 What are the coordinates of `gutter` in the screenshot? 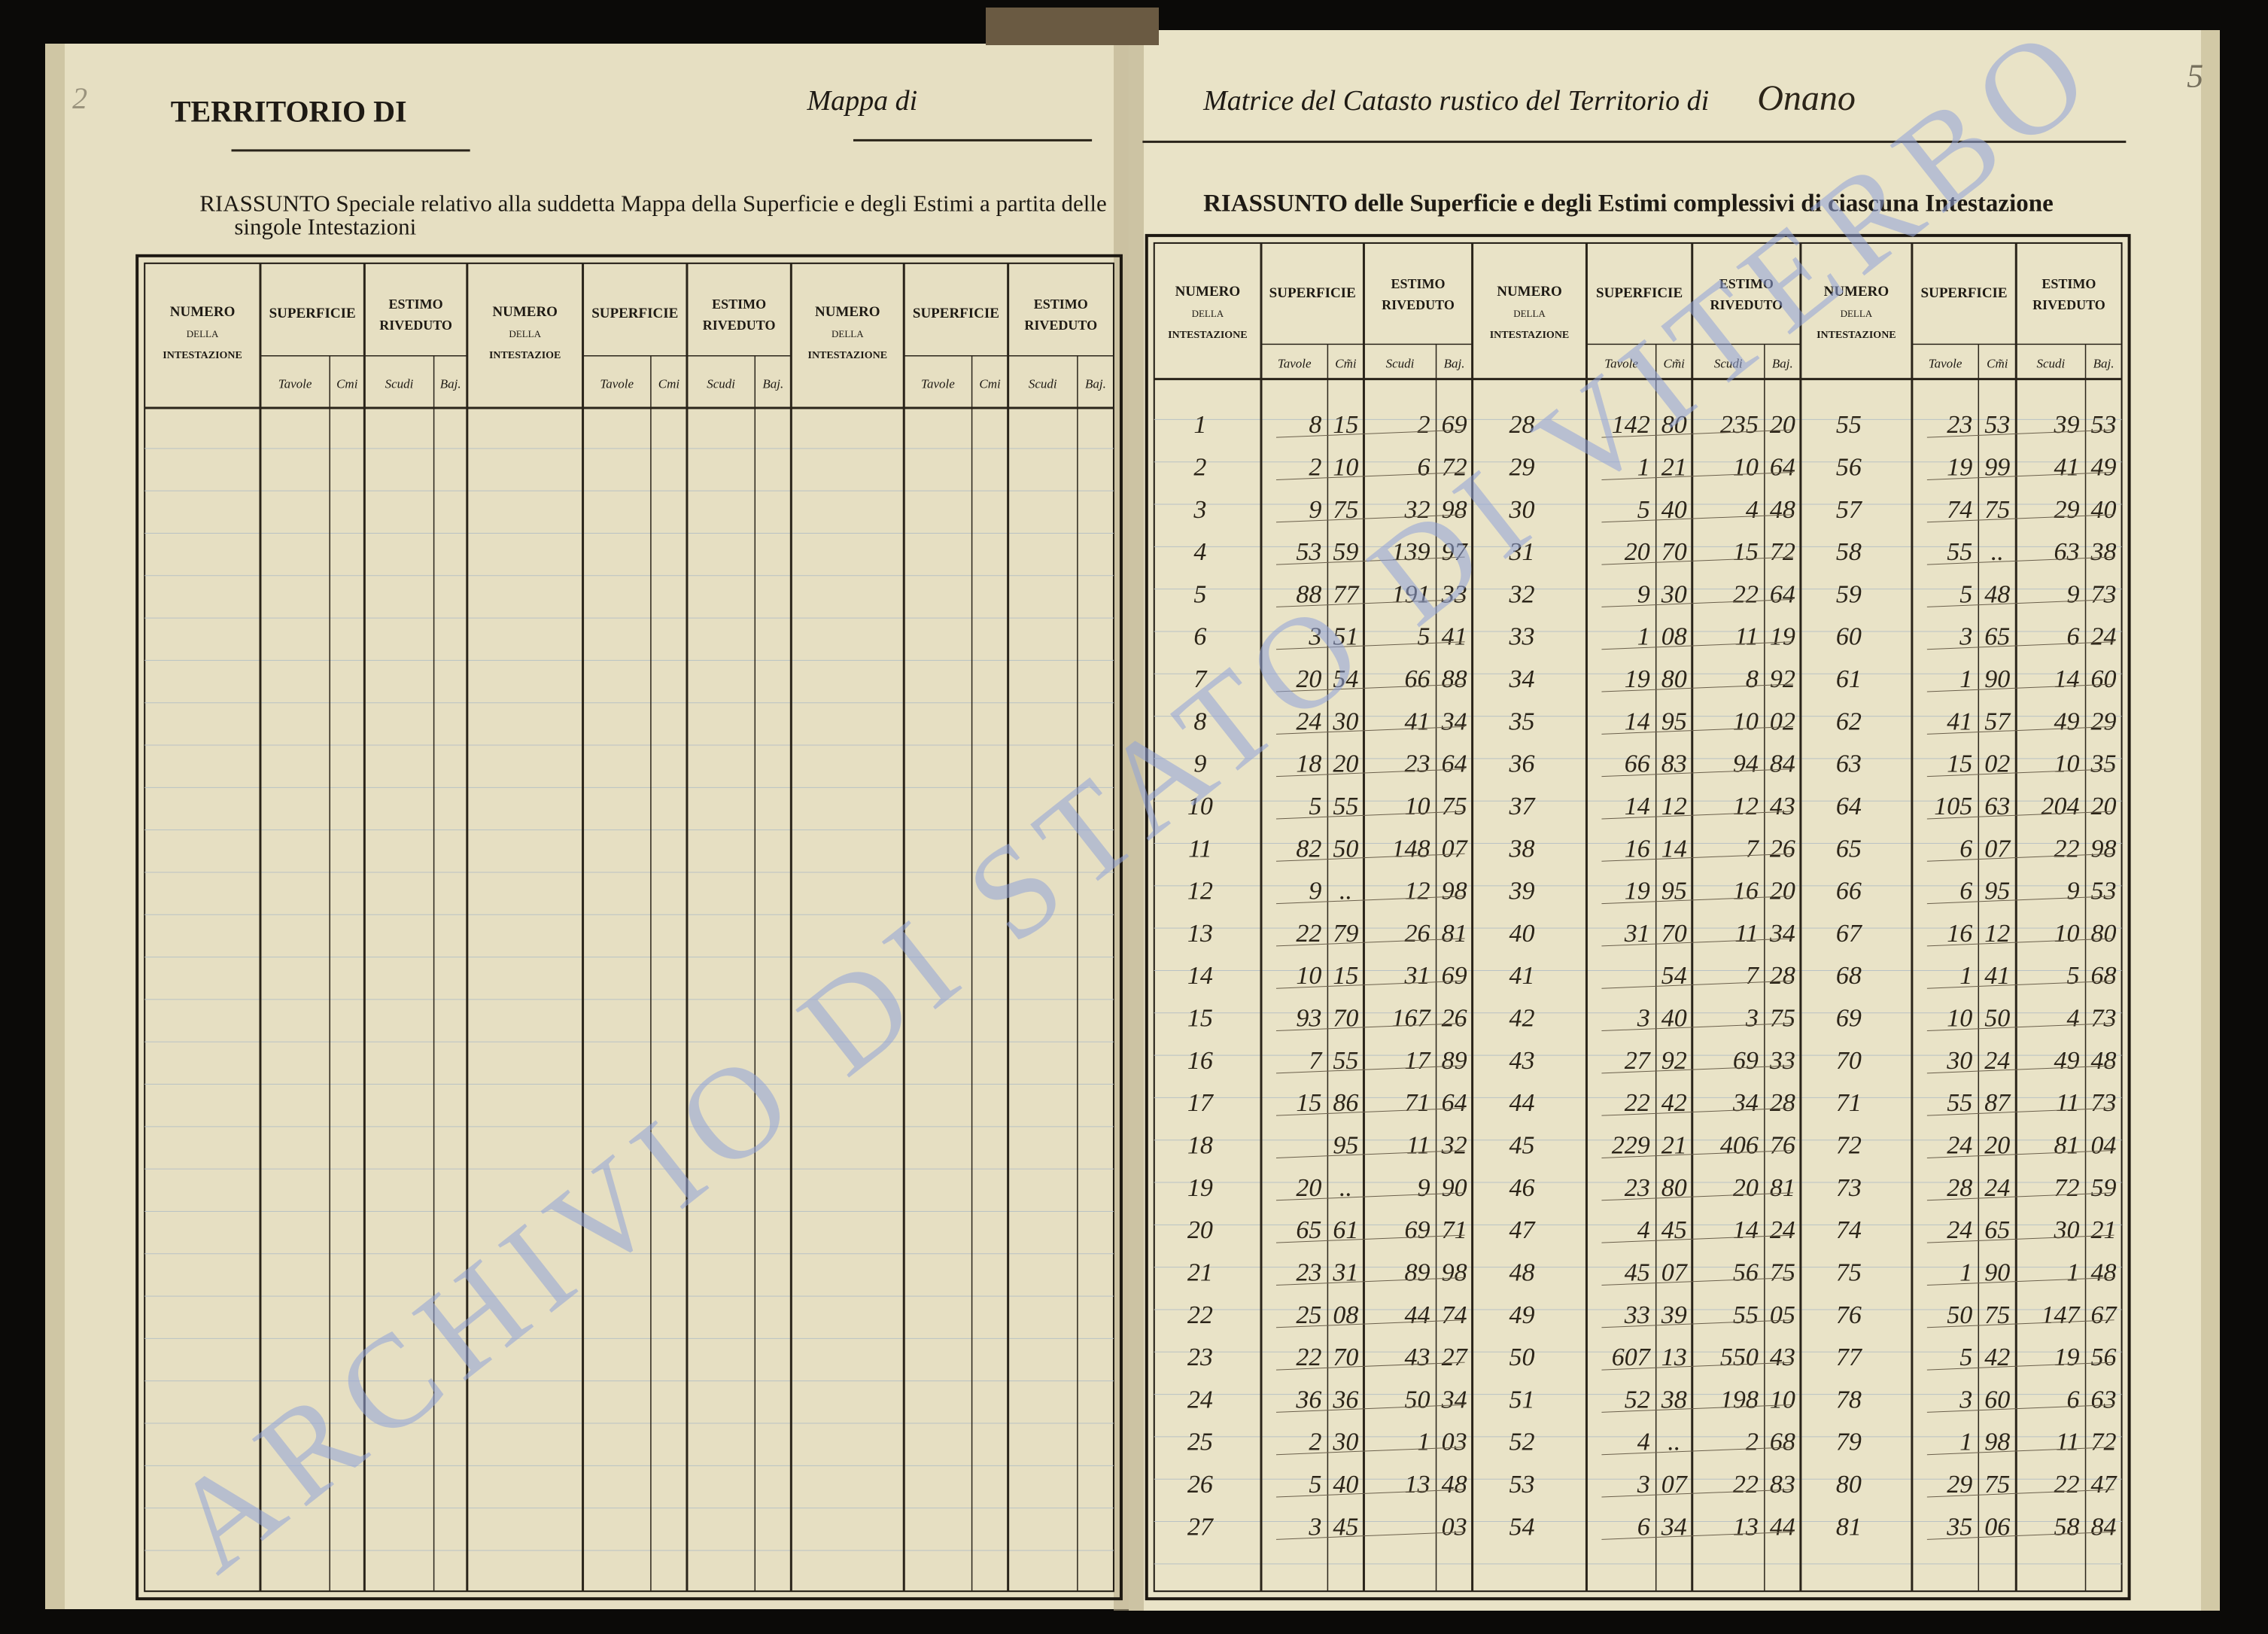 It's located at (1129, 820).